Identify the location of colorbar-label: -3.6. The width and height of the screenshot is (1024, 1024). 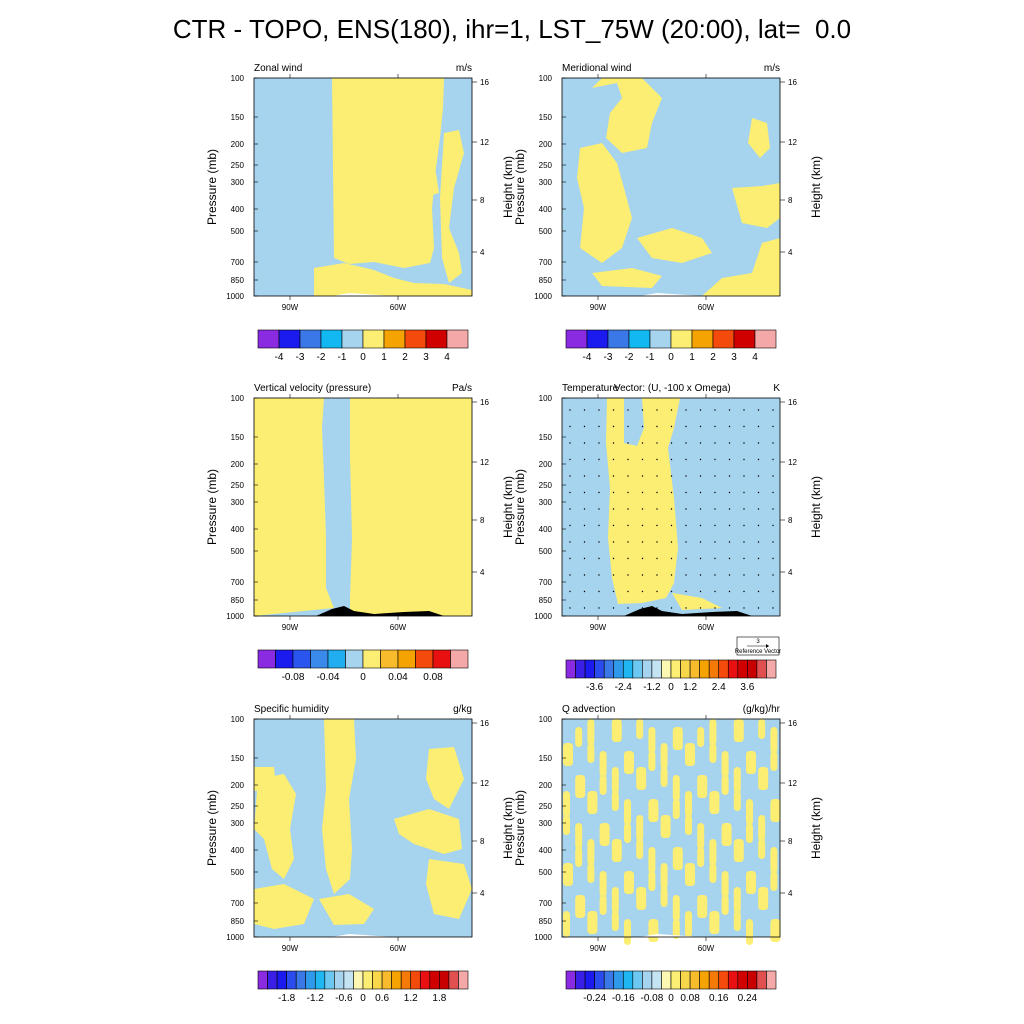
(595, 687).